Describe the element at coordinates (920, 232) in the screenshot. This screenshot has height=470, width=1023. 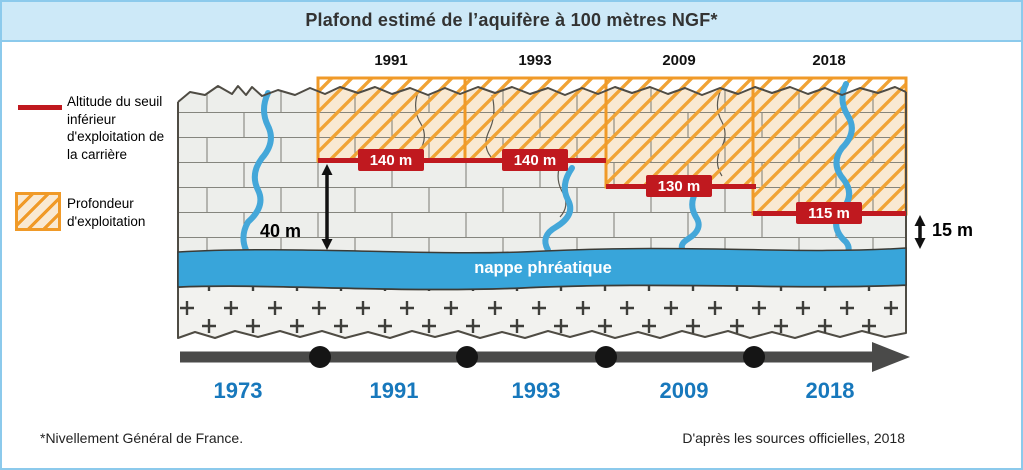
I see `depth-arrow-15m` at that location.